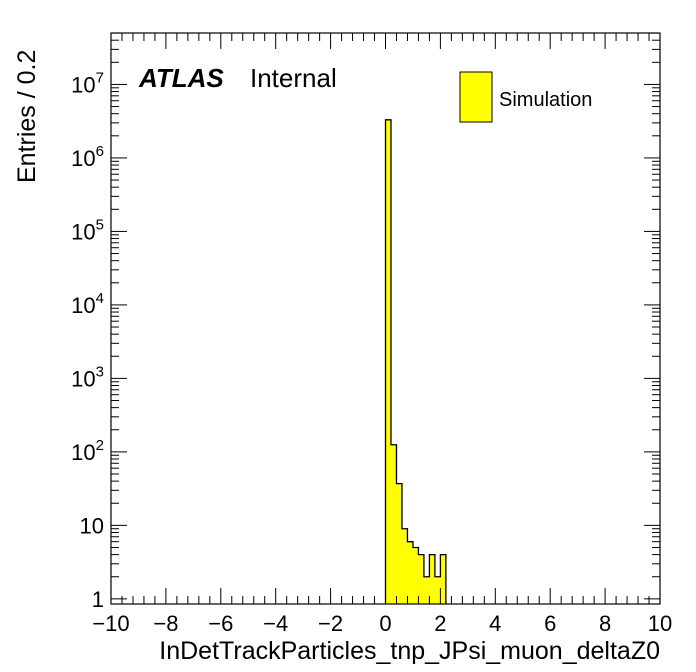  Describe the element at coordinates (87, 451) in the screenshot. I see `y-tick-label: 10²` at that location.